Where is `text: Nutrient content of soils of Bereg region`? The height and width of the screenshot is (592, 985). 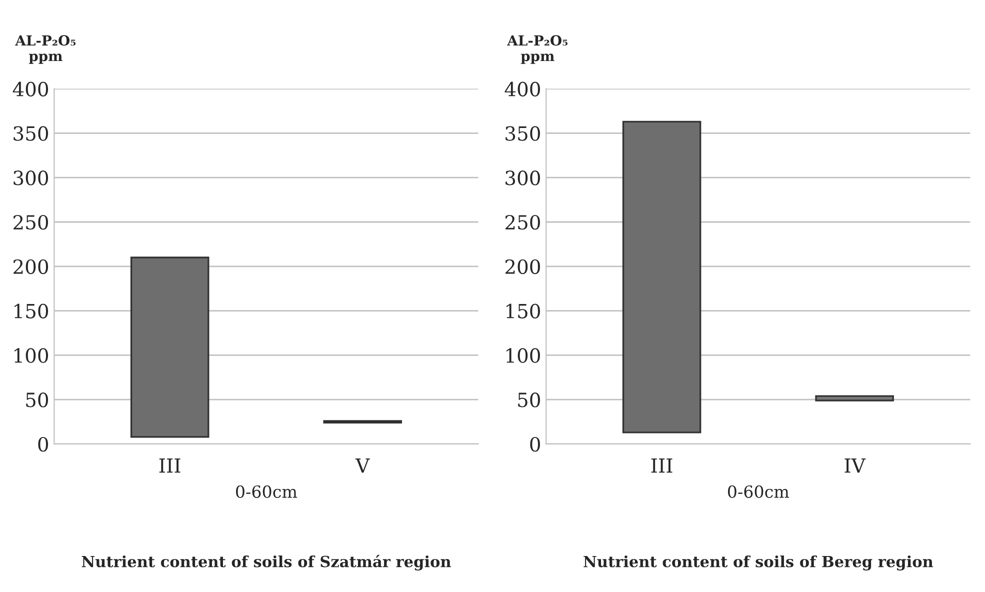 text: Nutrient content of soils of Bereg region is located at coordinates (759, 562).